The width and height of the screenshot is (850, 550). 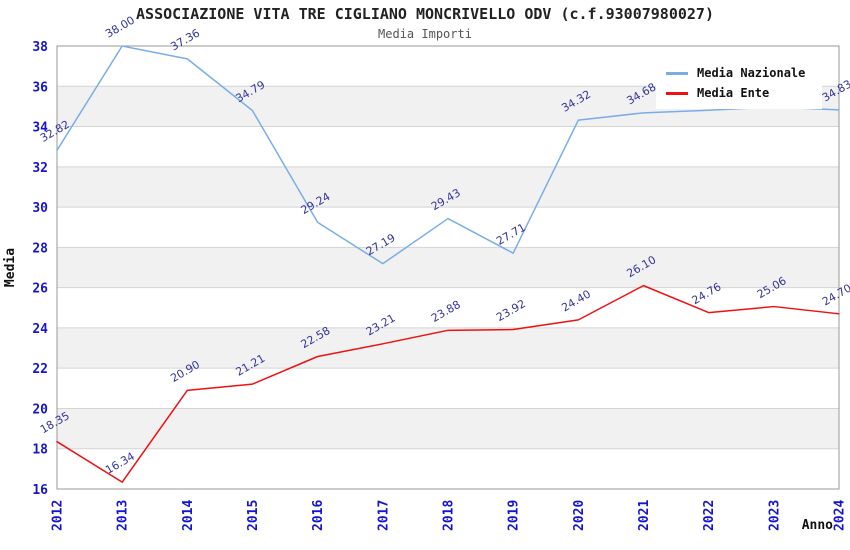 I want to click on y-tick-label: 24, so click(x=40, y=329).